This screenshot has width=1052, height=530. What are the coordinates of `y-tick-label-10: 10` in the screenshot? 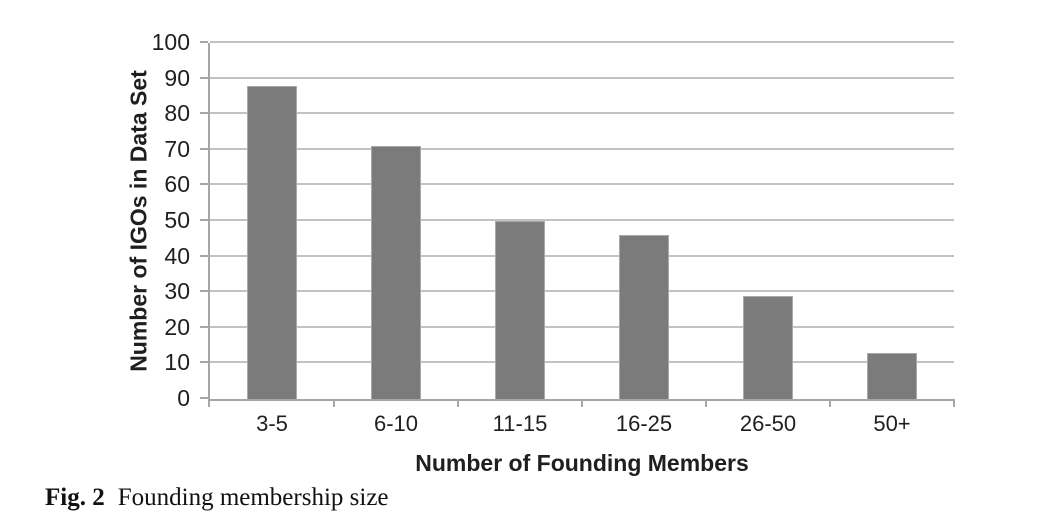 It's located at (177, 362).